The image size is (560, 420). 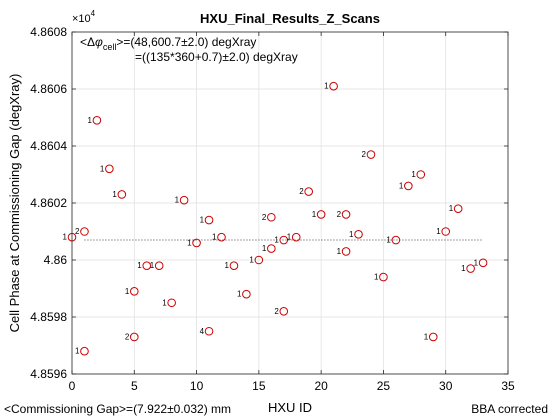 What do you see at coordinates (134, 386) in the screenshot?
I see `x-tick-label: 5` at bounding box center [134, 386].